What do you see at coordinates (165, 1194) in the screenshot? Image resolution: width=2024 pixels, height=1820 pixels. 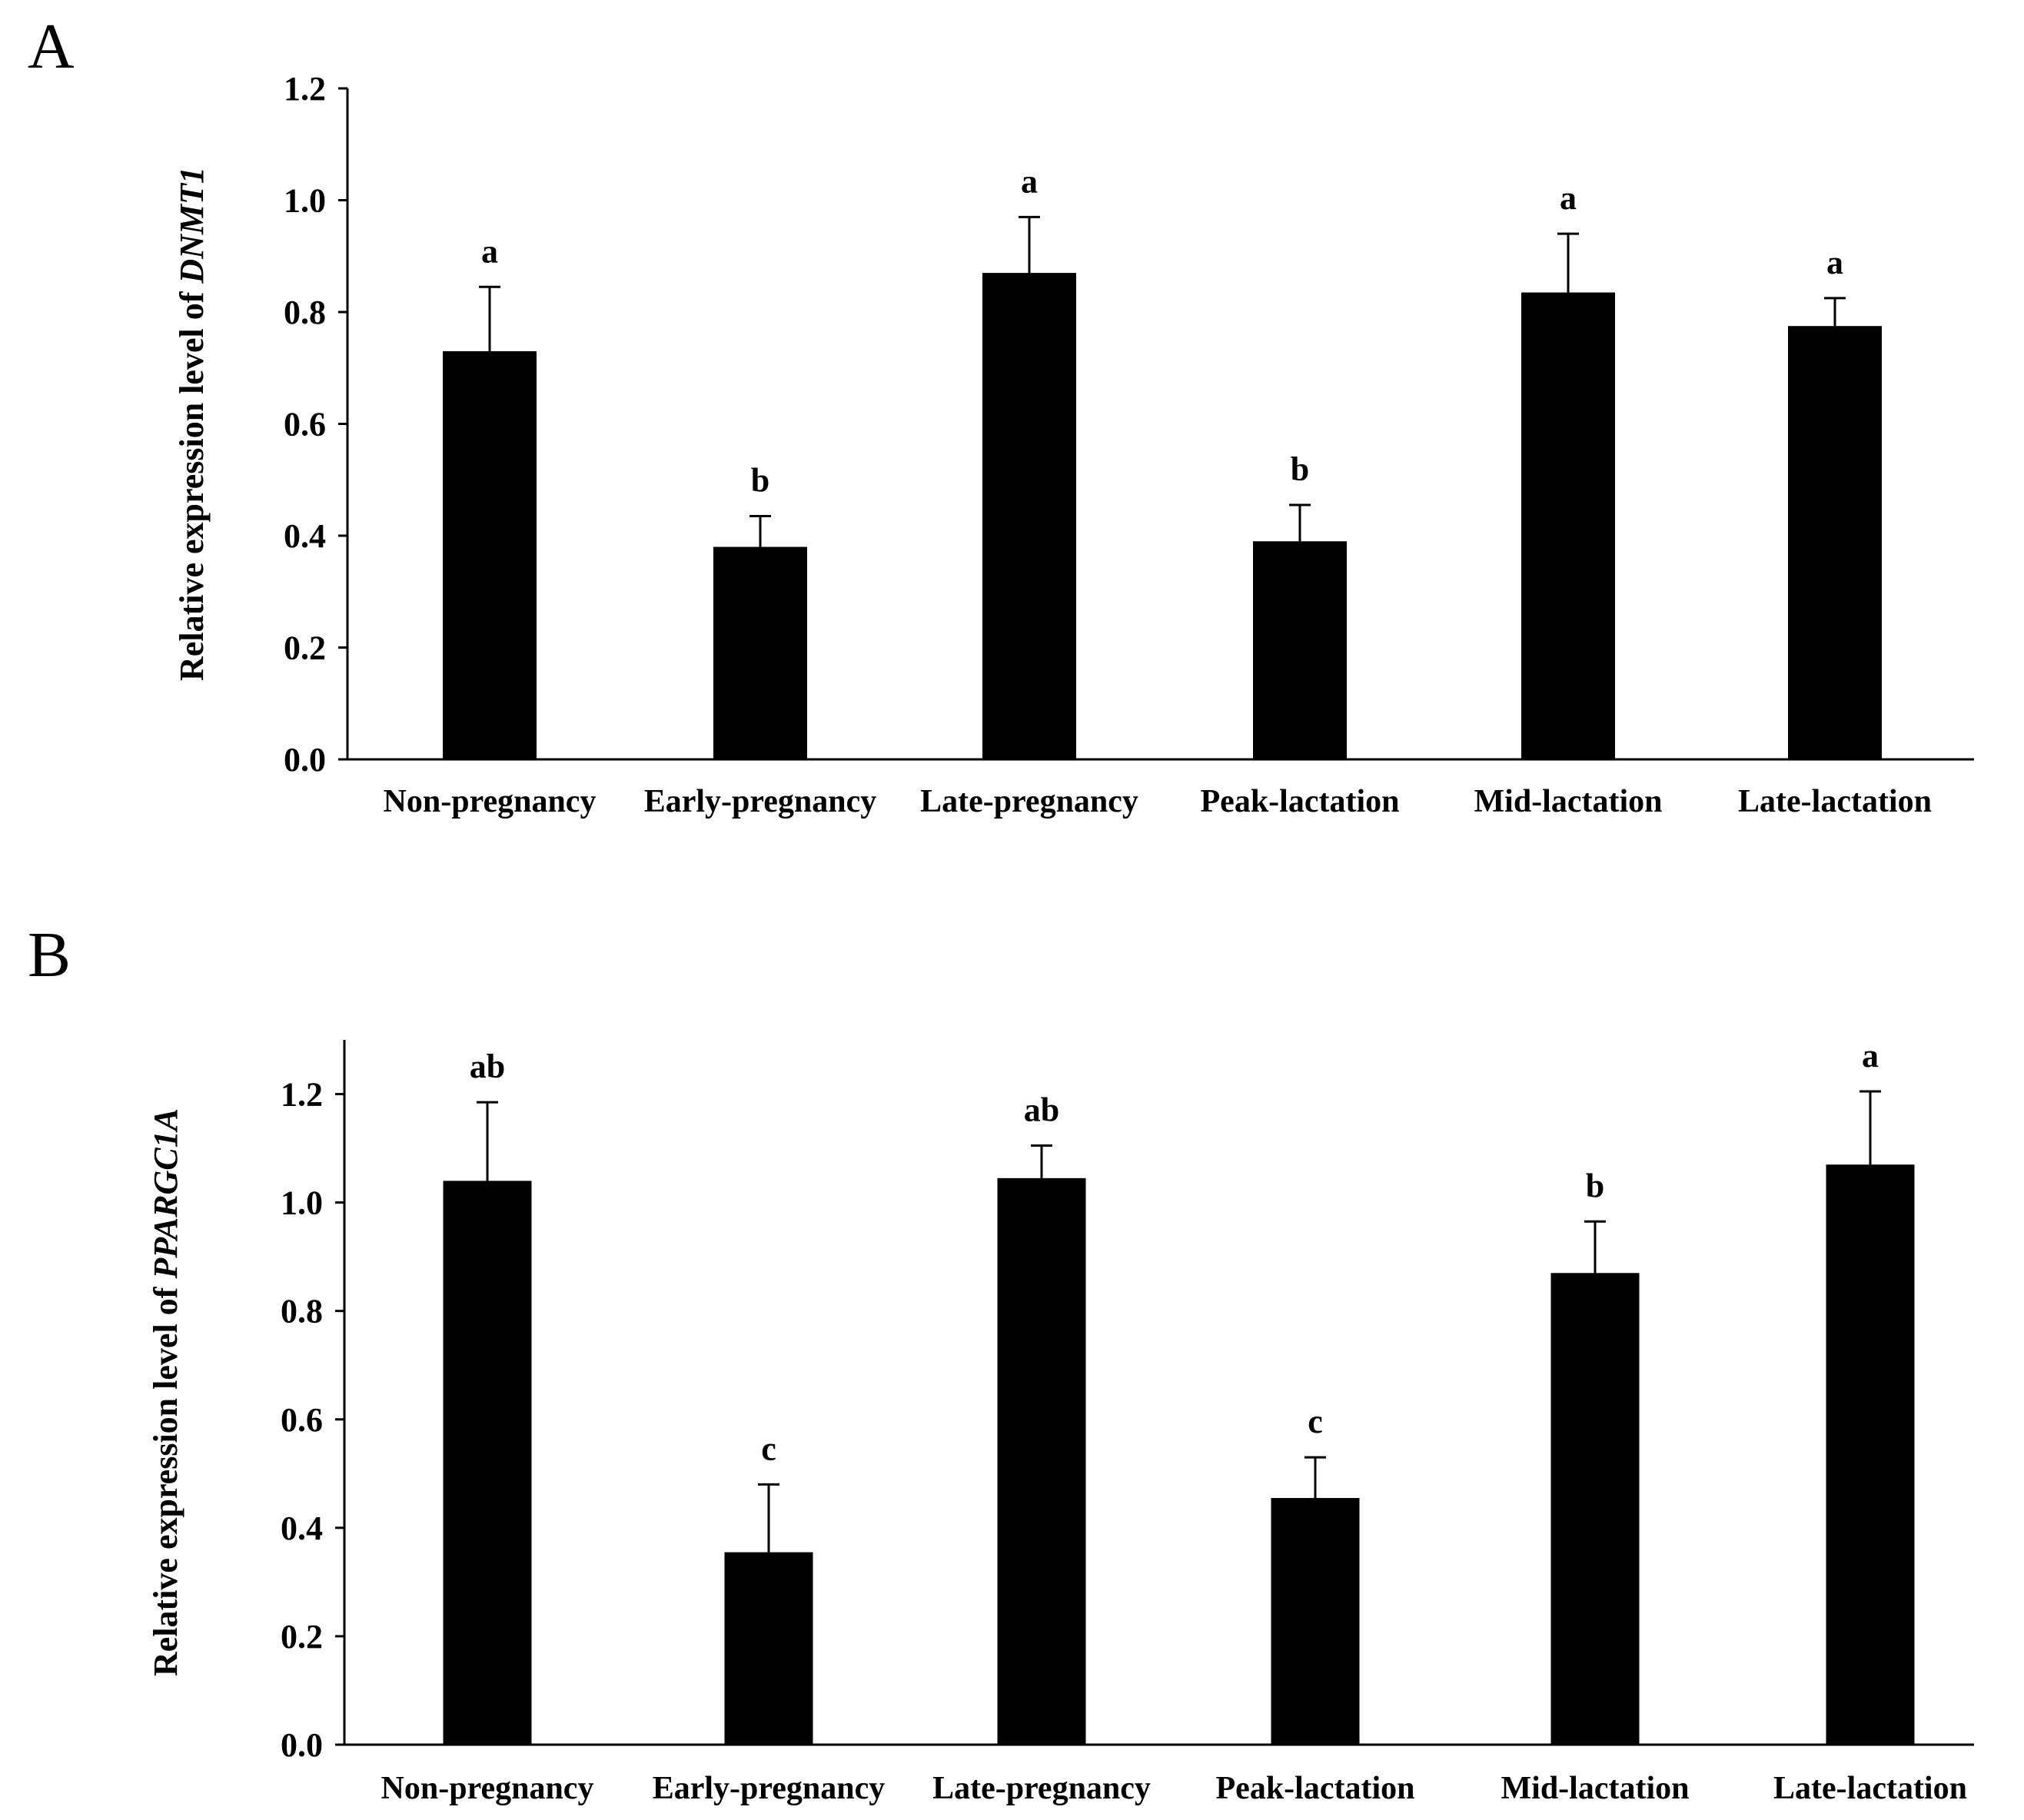 I see `y-axis-title-gene: PPARGC1A` at bounding box center [165, 1194].